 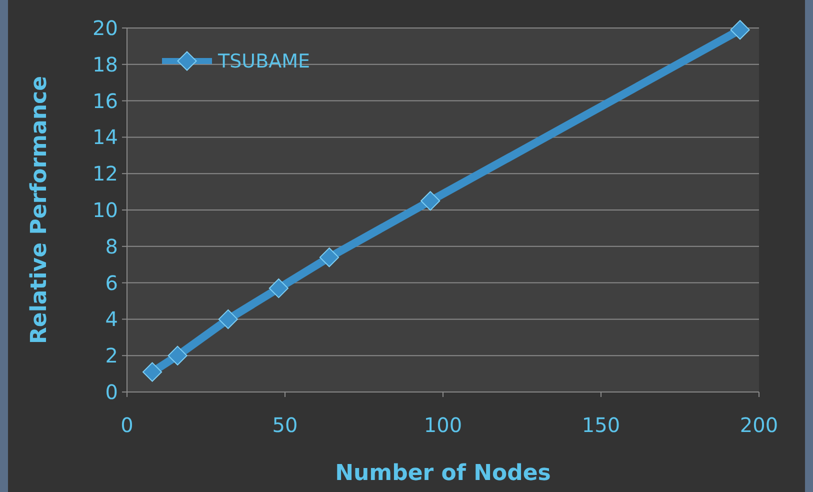 I want to click on y-tick-label: 6, so click(x=111, y=282).